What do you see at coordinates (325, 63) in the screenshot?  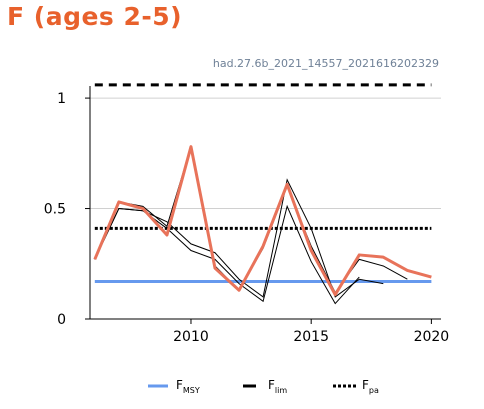 I see `chart-subtitle: had.27.6b_2021_14557_2021616202329` at bounding box center [325, 63].